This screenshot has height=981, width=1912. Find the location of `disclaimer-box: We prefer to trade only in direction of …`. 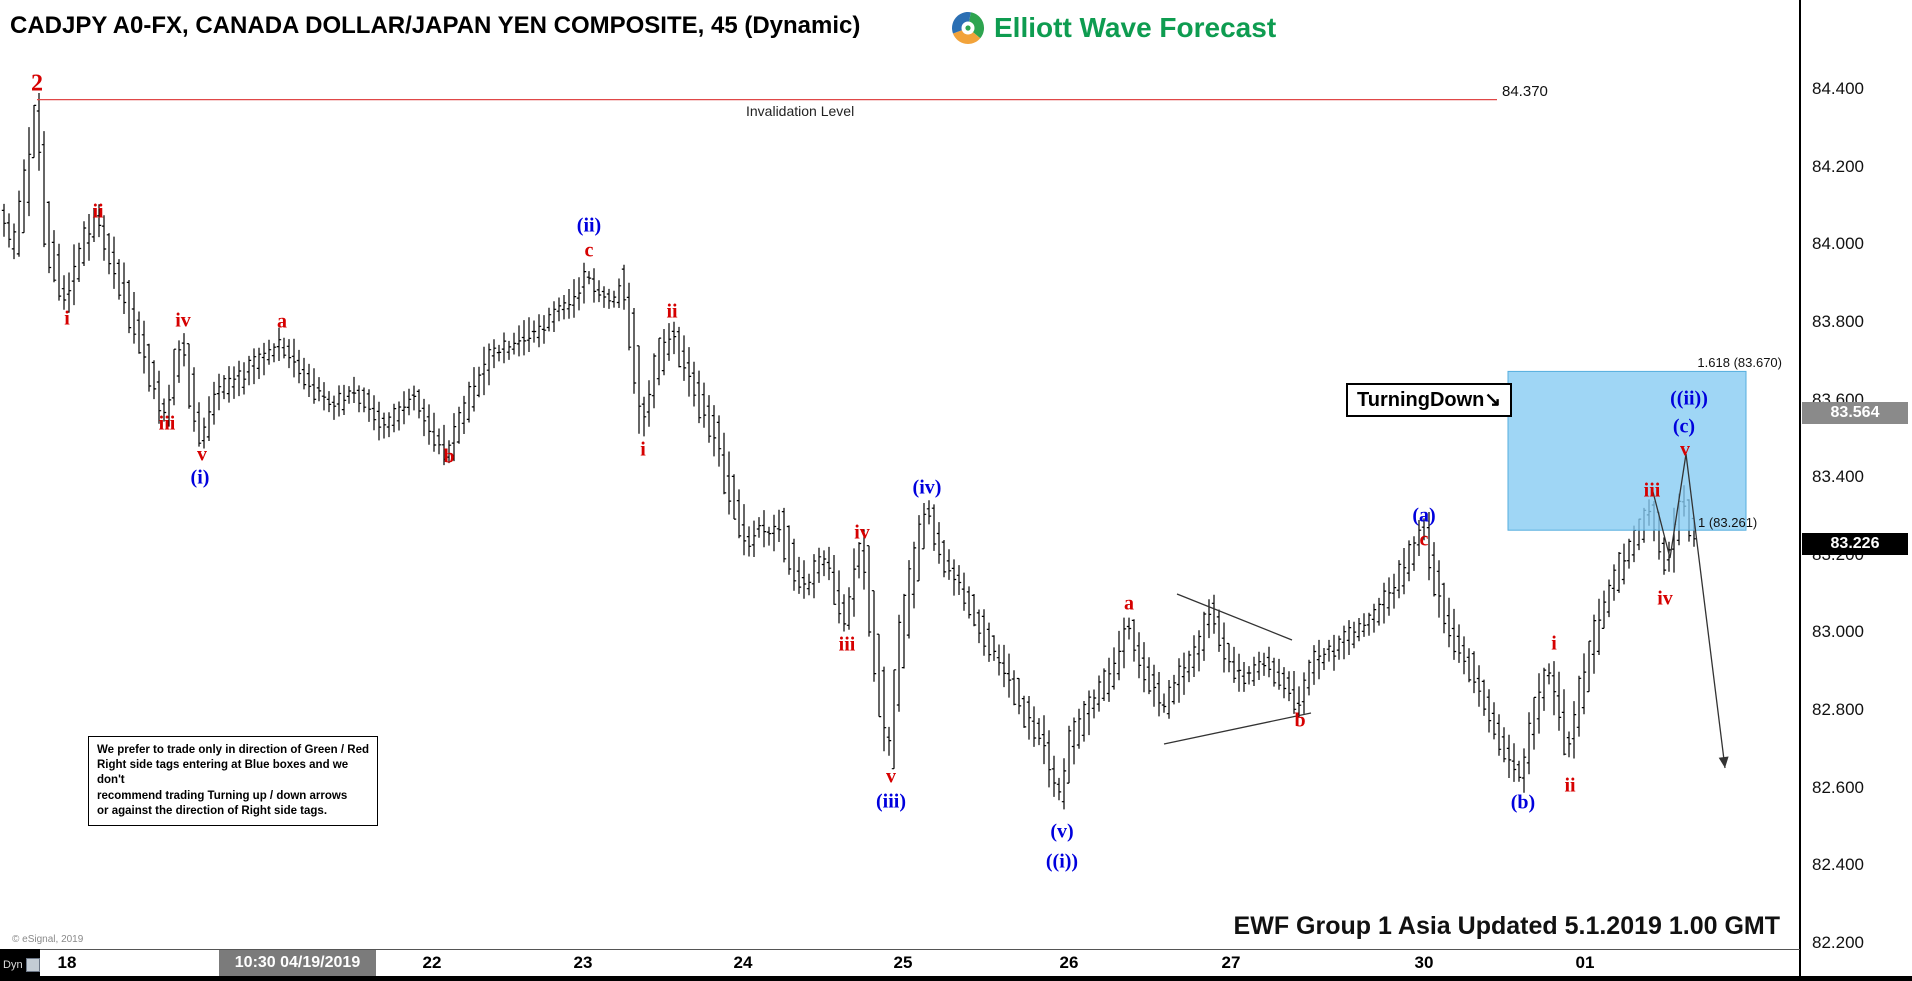

disclaimer-box: We prefer to trade only in direction of … is located at coordinates (233, 781).